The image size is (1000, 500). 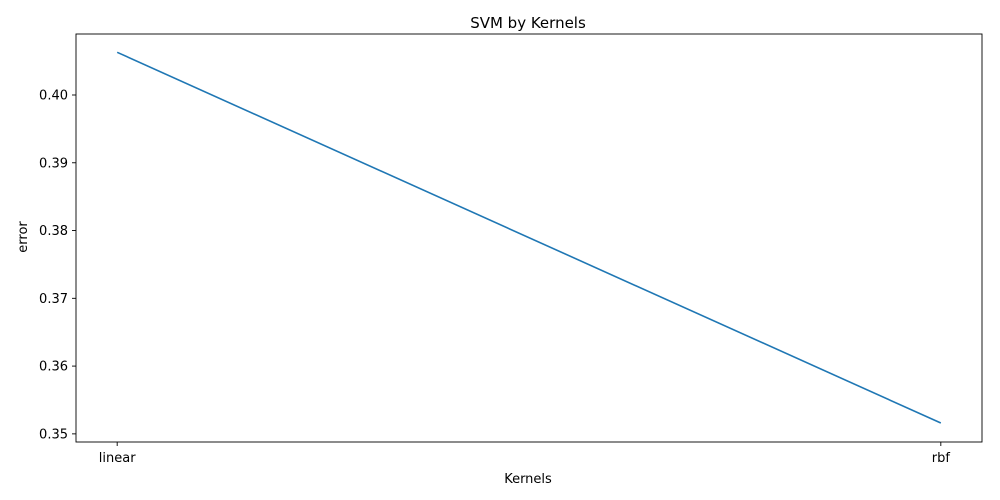 I want to click on x-tick-label: linear, so click(x=117, y=458).